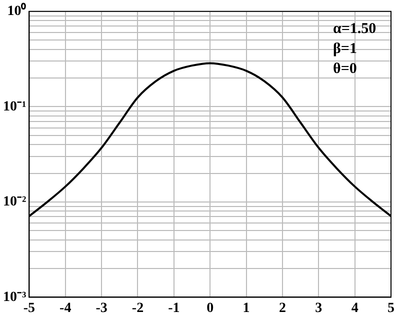  Describe the element at coordinates (102, 308) in the screenshot. I see `x-tick-label: -3` at that location.